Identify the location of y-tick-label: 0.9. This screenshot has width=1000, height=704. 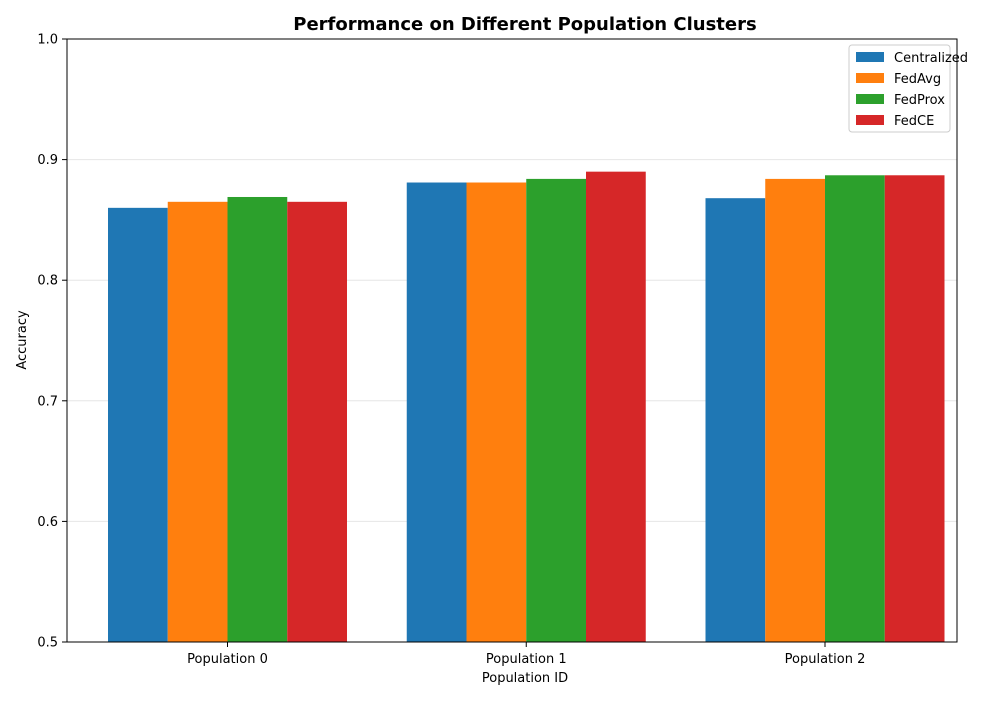
(47, 160).